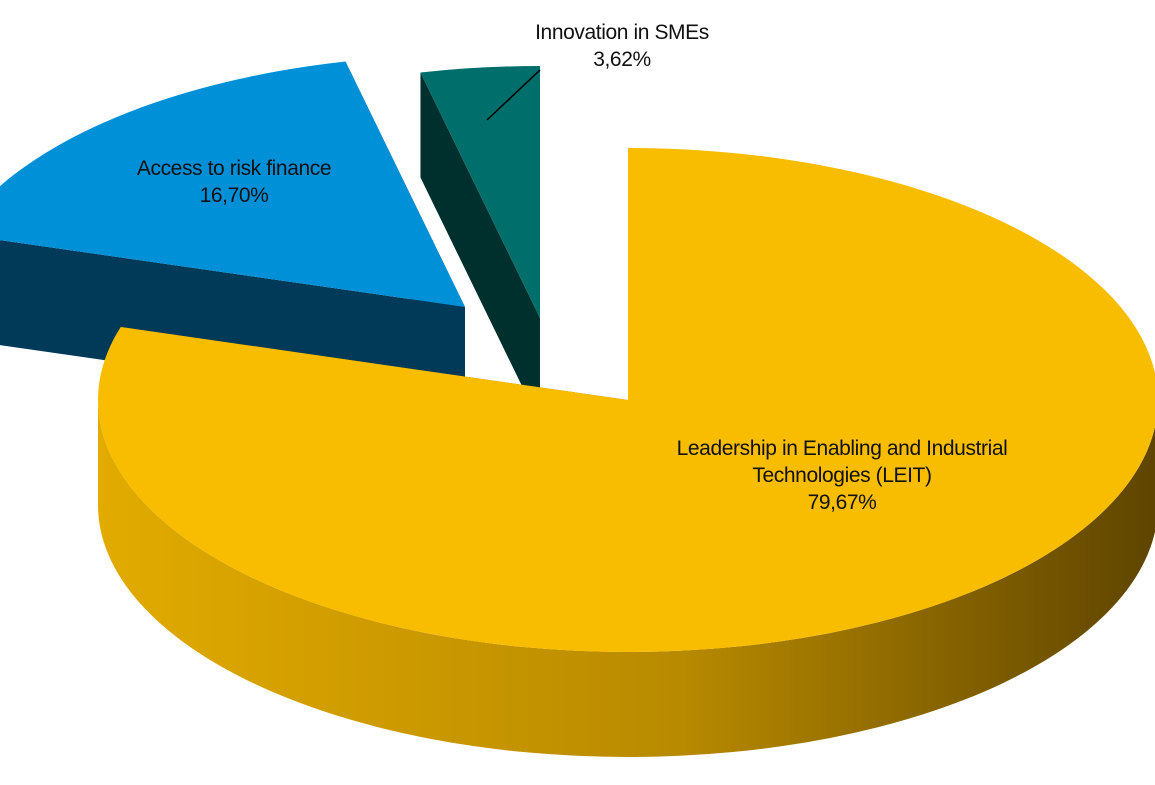  What do you see at coordinates (234, 168) in the screenshot?
I see `slice-name: Access to risk finance` at bounding box center [234, 168].